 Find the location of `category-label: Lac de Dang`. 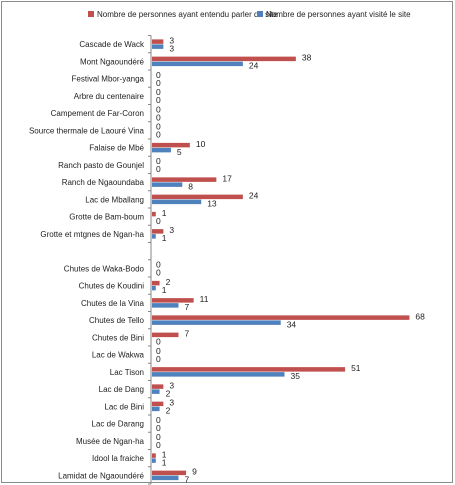

category-label: Lac de Dang is located at coordinates (121, 389).